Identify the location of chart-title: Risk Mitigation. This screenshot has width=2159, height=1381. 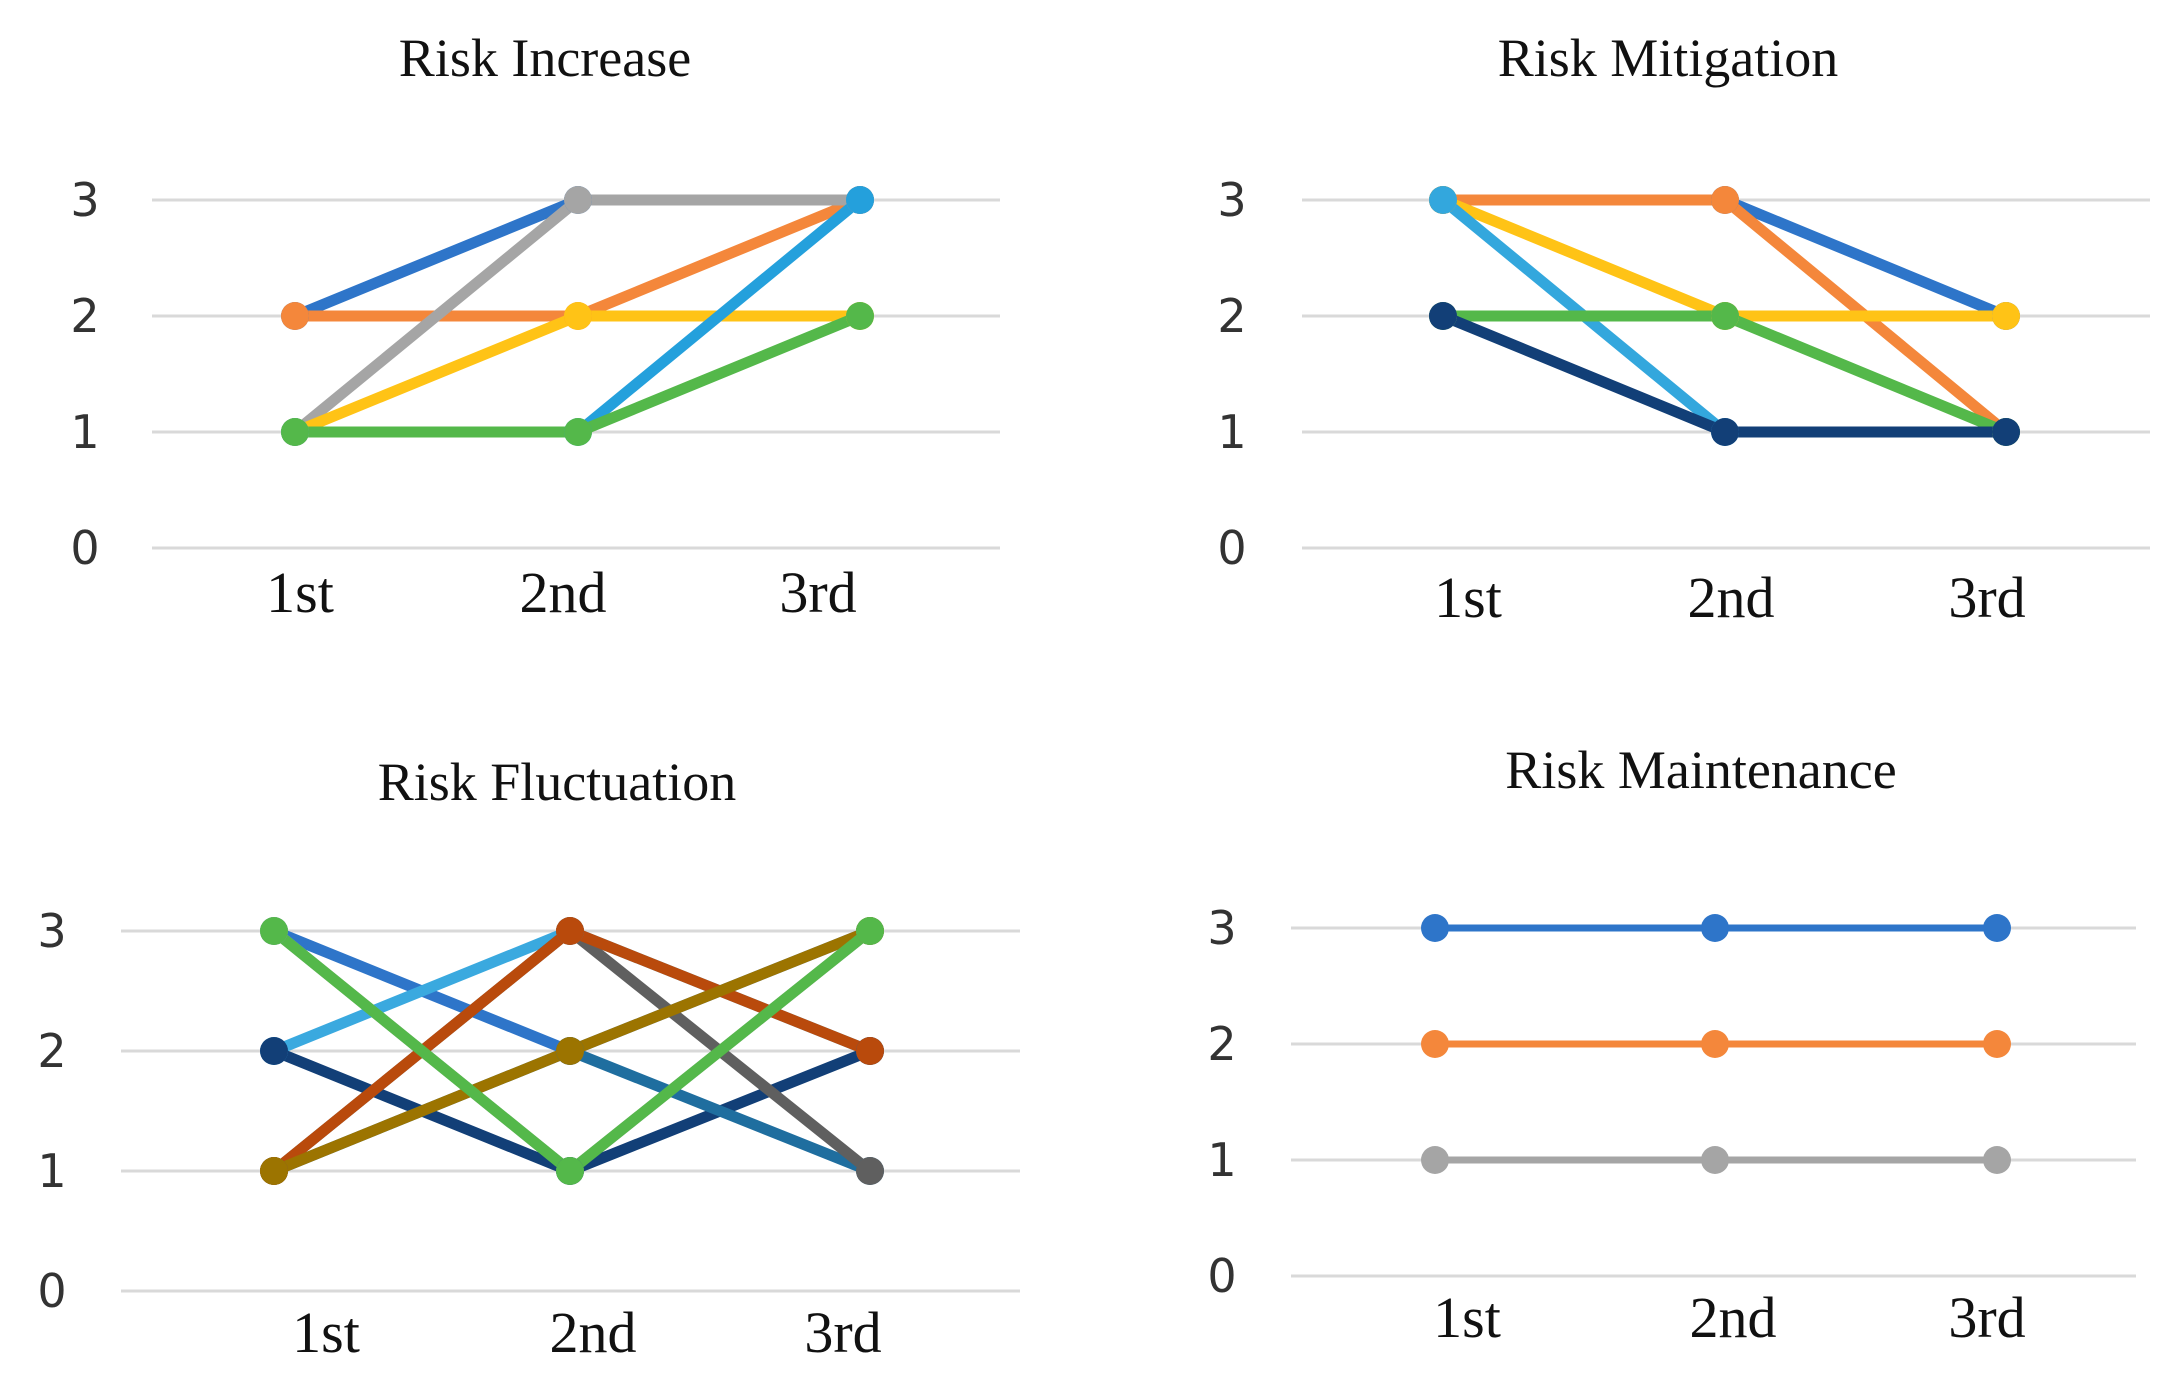
(1668, 58).